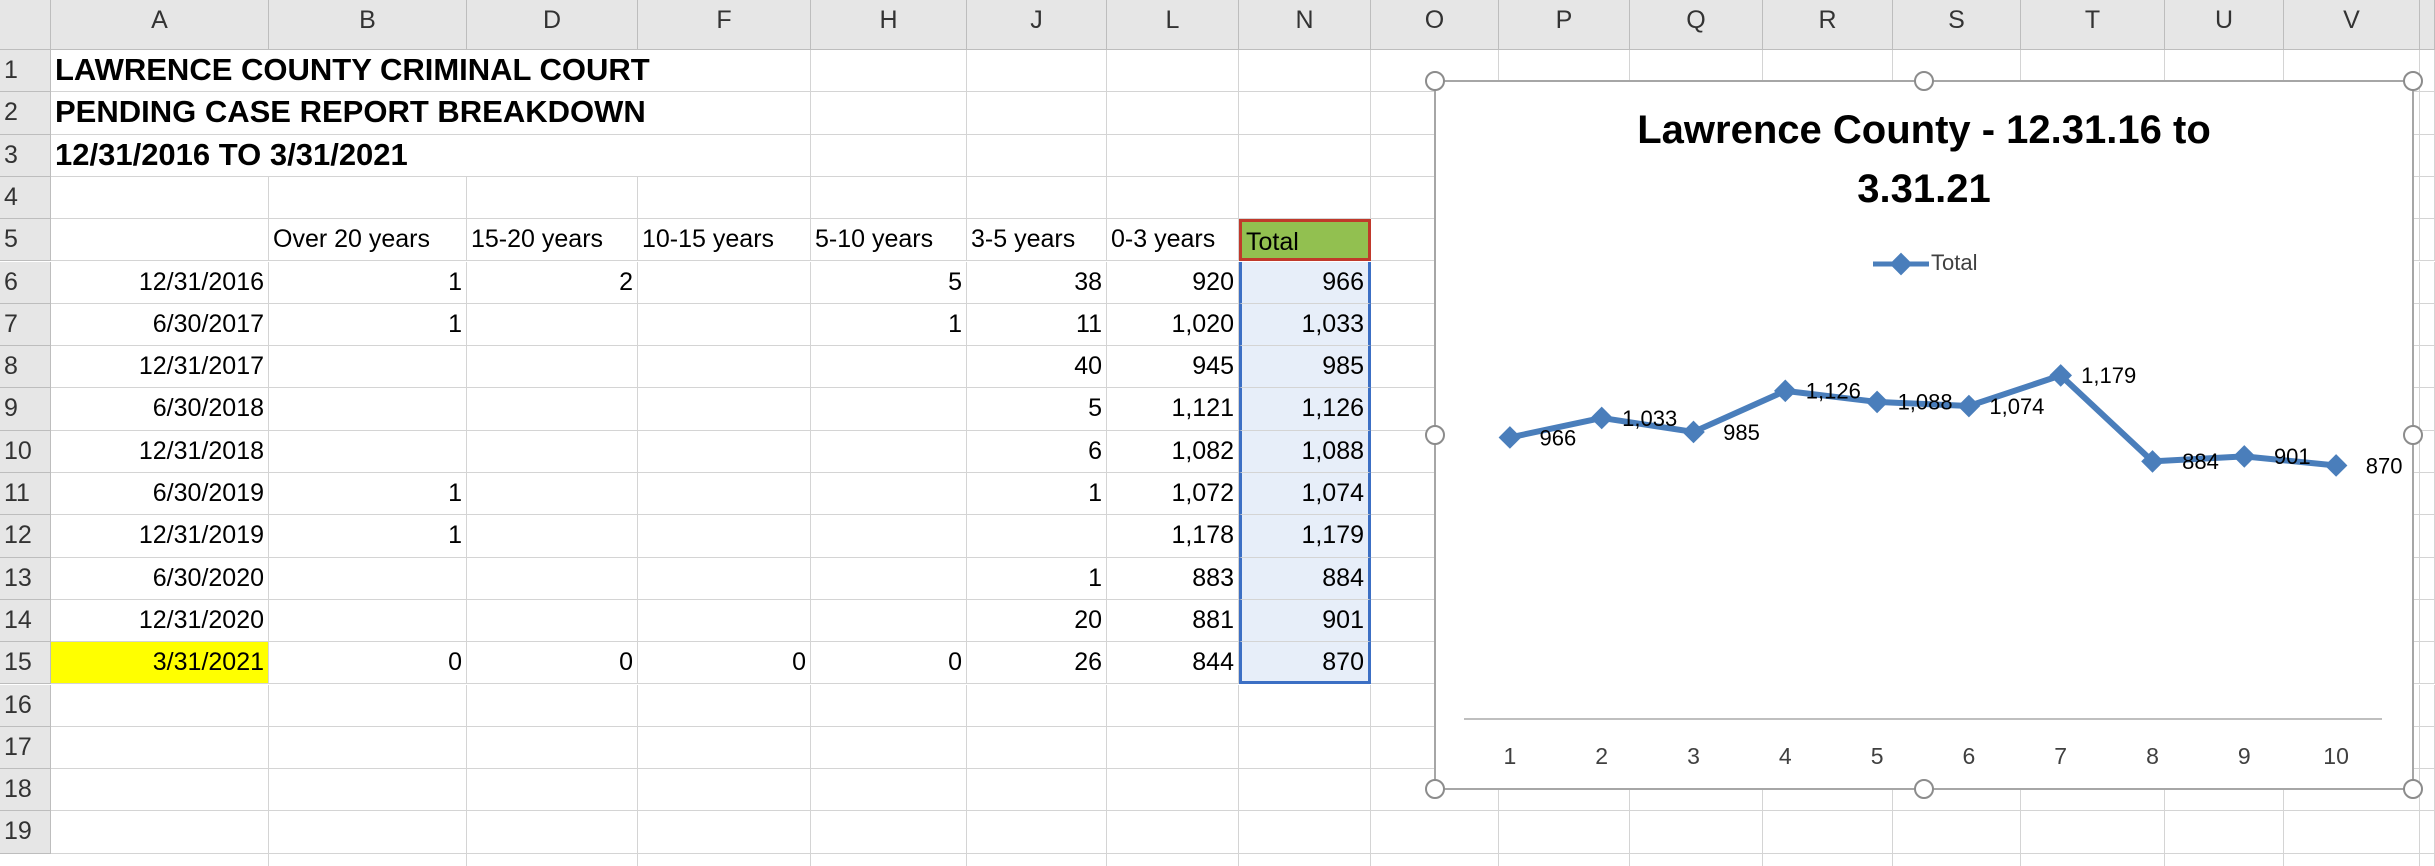 The height and width of the screenshot is (866, 2435). Describe the element at coordinates (25, 240) in the screenshot. I see `row-header: 5` at that location.